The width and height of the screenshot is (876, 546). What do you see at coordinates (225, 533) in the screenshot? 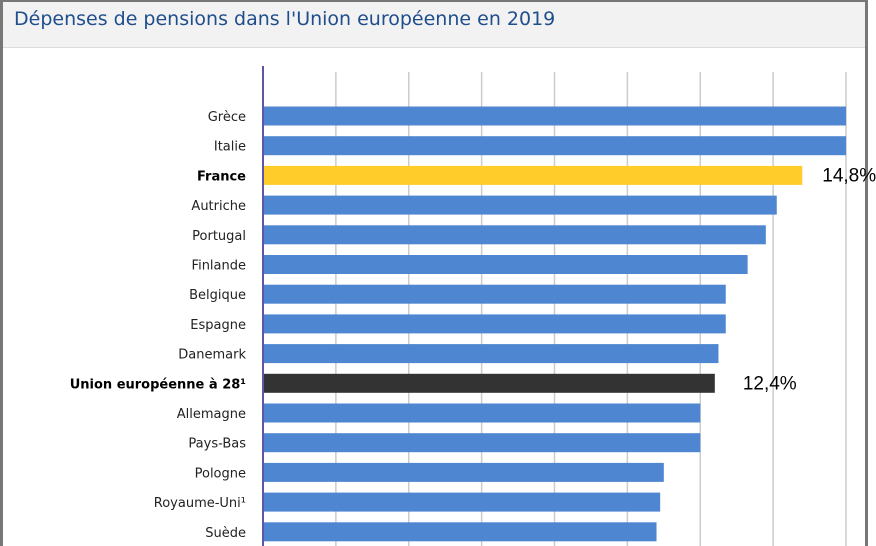
I see `category-label: Suède` at bounding box center [225, 533].